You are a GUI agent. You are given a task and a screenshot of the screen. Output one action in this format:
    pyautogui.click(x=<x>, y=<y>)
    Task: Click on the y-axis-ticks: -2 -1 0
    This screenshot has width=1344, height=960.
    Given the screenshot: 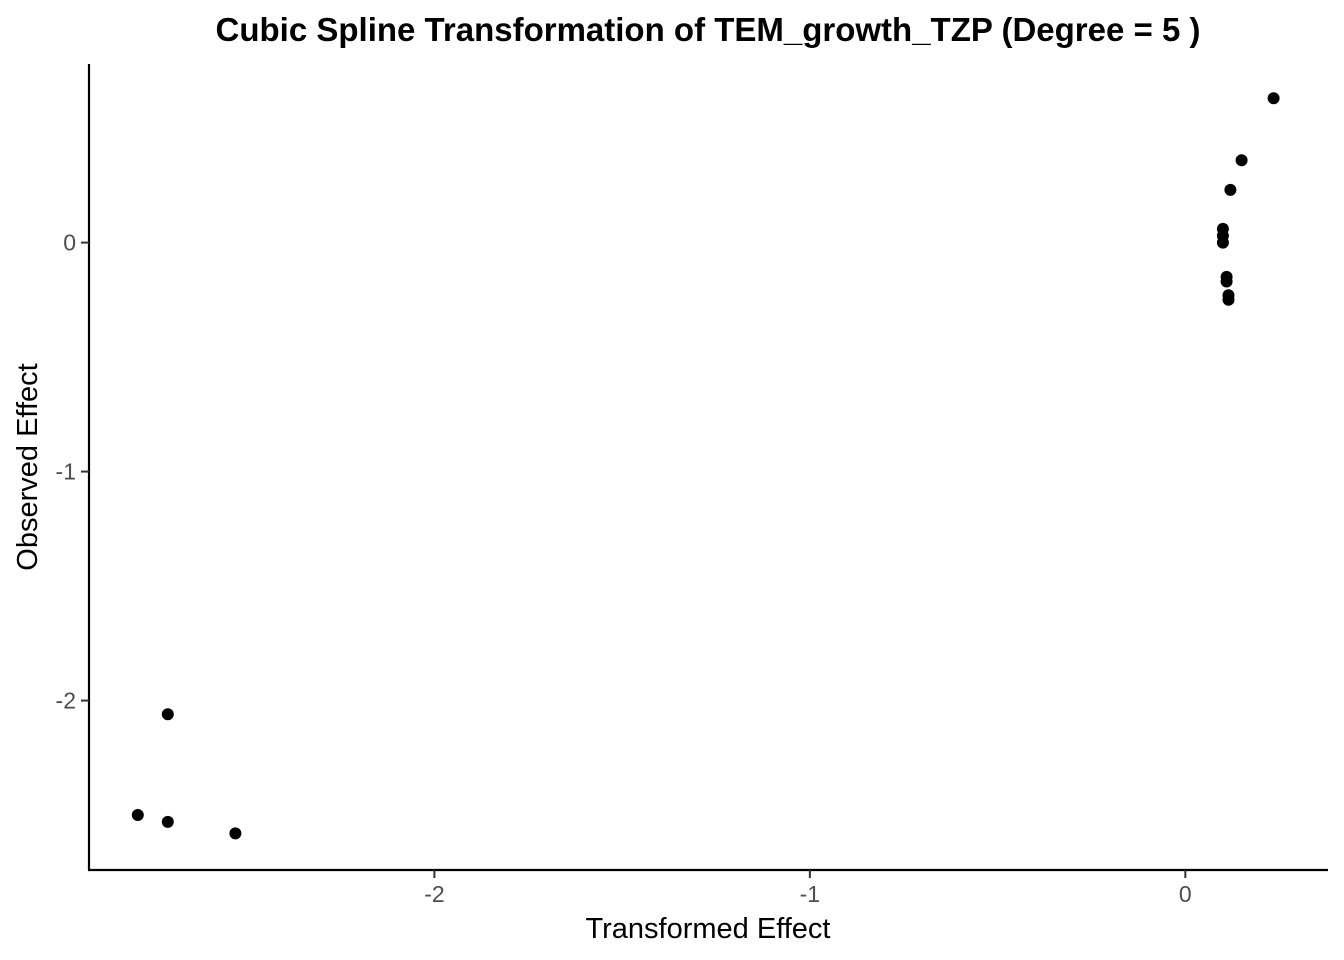 What is the action you would take?
    pyautogui.click(x=72, y=472)
    